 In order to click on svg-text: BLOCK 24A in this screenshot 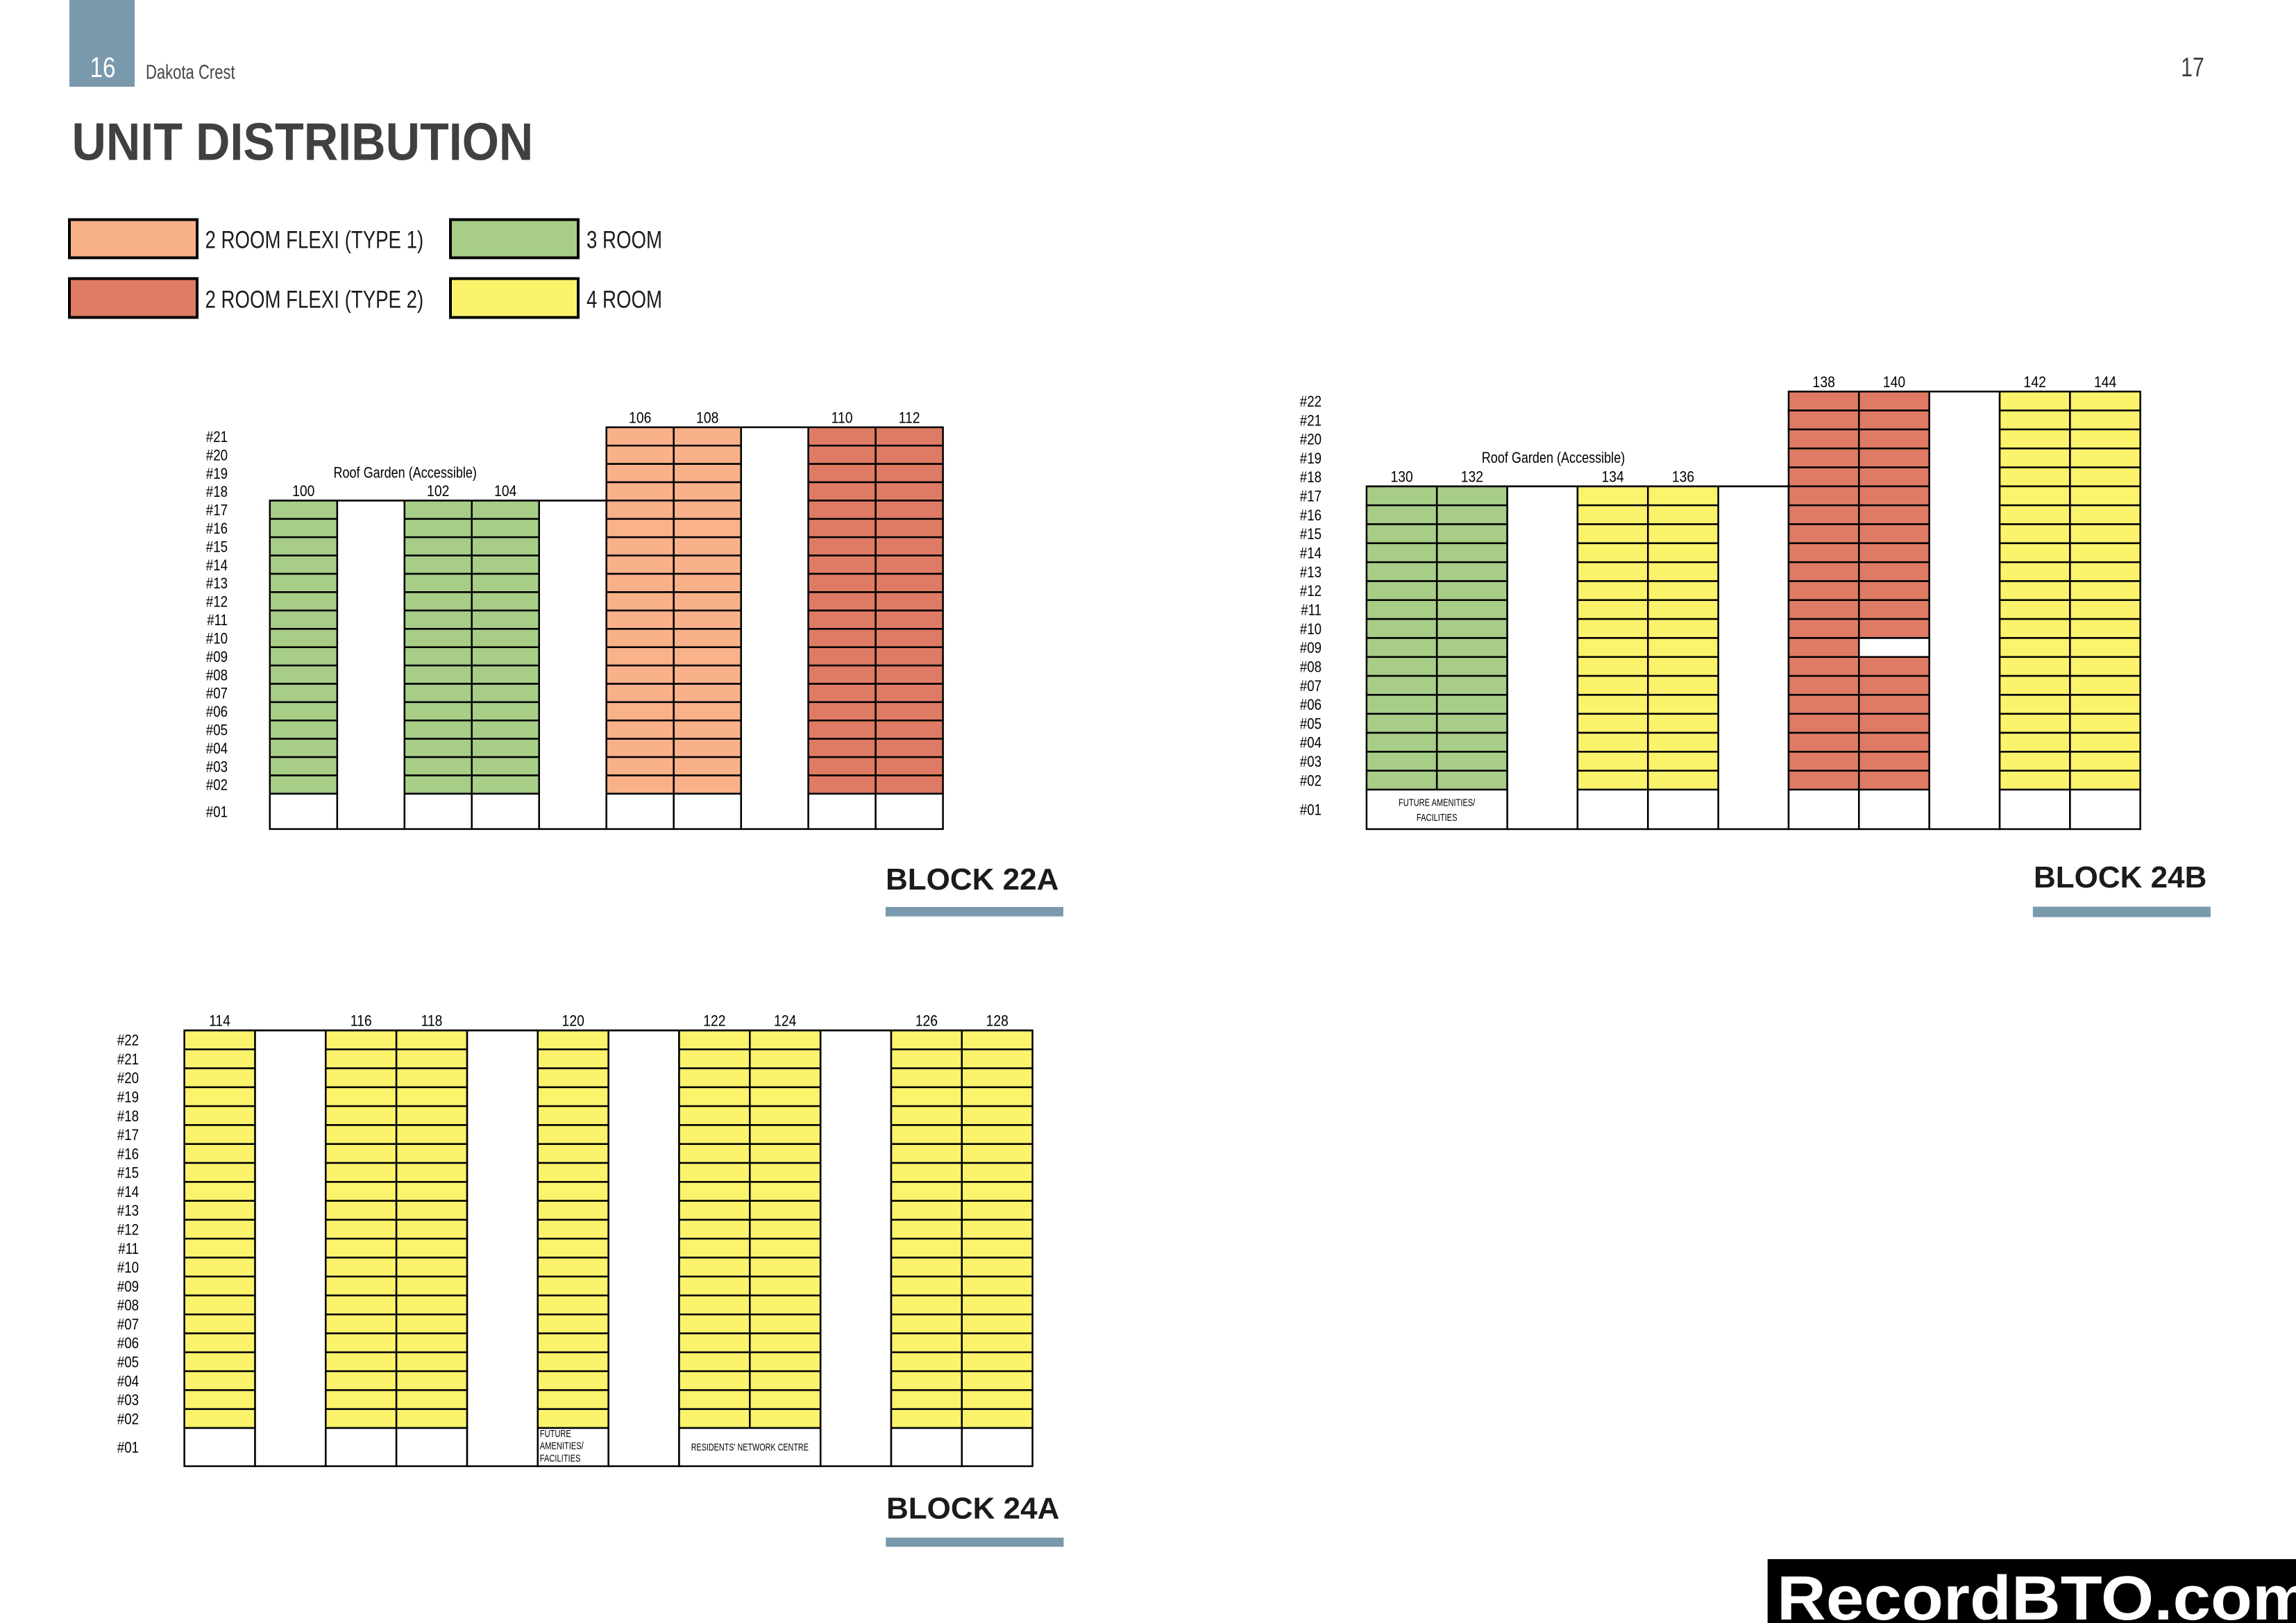, I will do `click(973, 1509)`.